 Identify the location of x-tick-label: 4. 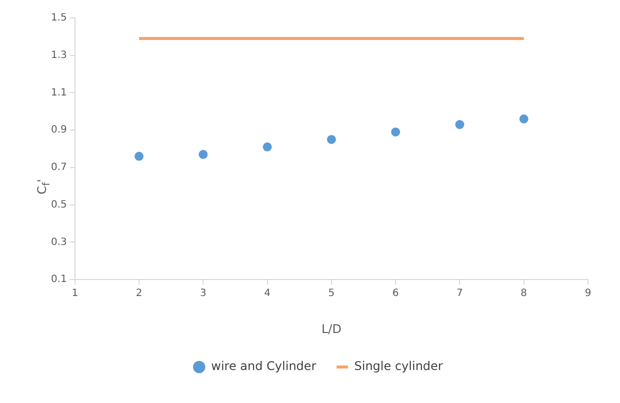
(267, 294).